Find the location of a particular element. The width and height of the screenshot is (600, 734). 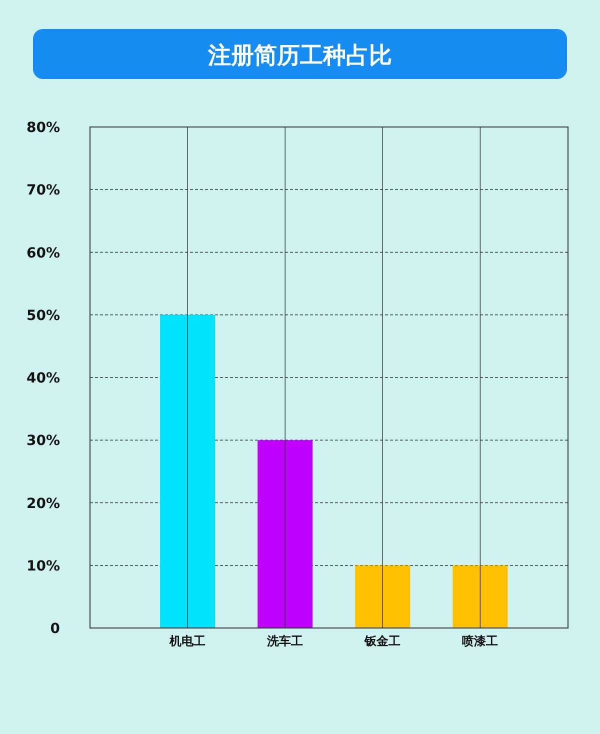

chart-title: 注册简历工种占比 is located at coordinates (299, 55).